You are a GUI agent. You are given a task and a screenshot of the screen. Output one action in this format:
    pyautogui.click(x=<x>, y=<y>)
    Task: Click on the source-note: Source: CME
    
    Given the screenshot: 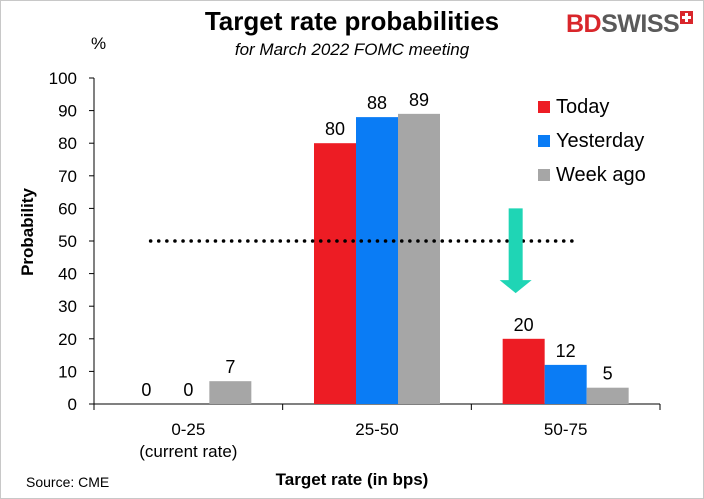 What is the action you would take?
    pyautogui.click(x=68, y=482)
    